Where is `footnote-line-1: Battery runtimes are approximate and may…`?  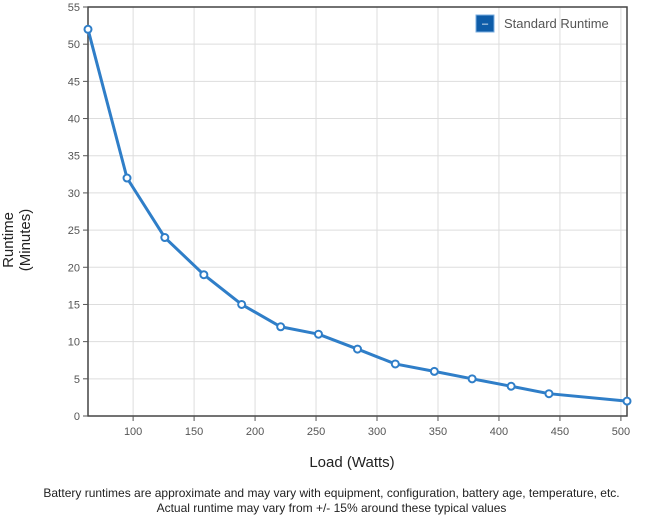
footnote-line-1: Battery runtimes are approximate and may… is located at coordinates (331, 493).